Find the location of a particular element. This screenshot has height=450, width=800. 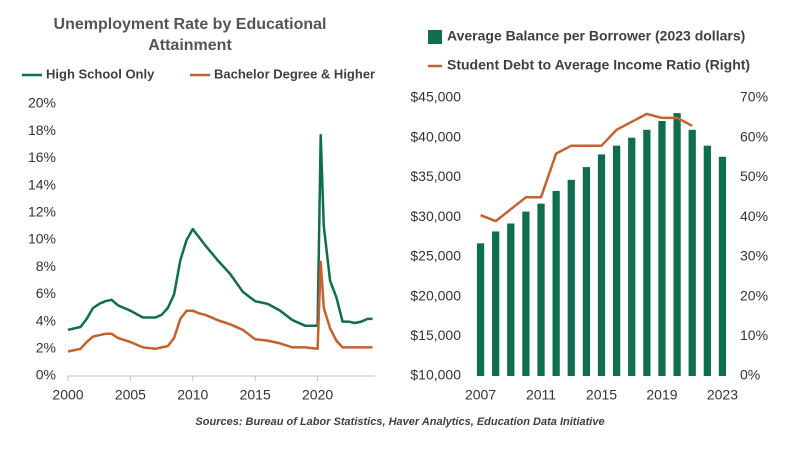

y-tick-label: 16% is located at coordinates (42, 157).